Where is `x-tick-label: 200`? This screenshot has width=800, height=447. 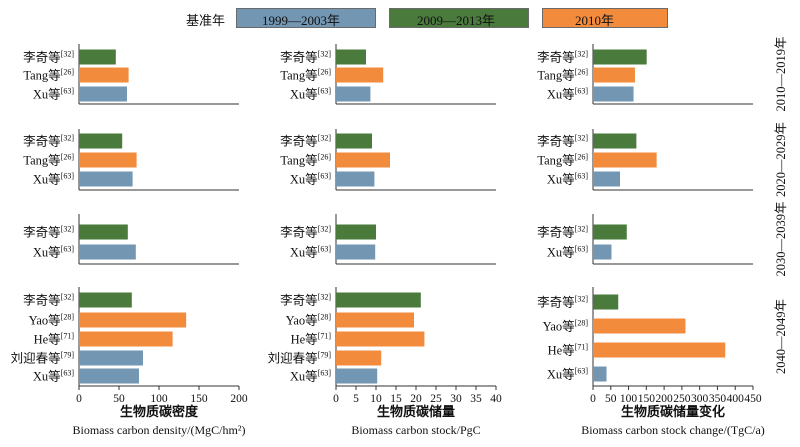 x-tick-label: 200 is located at coordinates (239, 399).